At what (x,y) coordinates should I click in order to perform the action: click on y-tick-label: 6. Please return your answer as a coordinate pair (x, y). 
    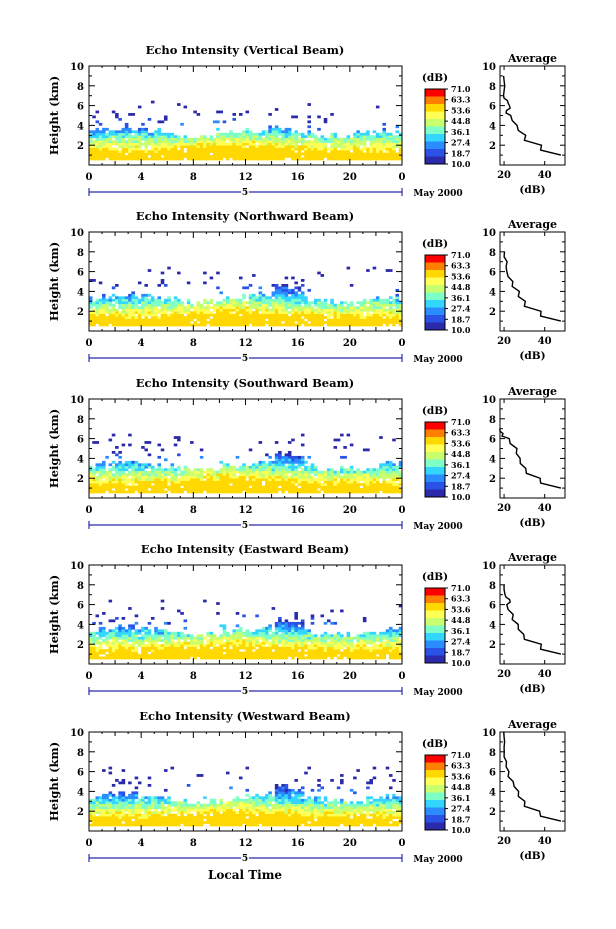
    Looking at the image, I should click on (80, 273).